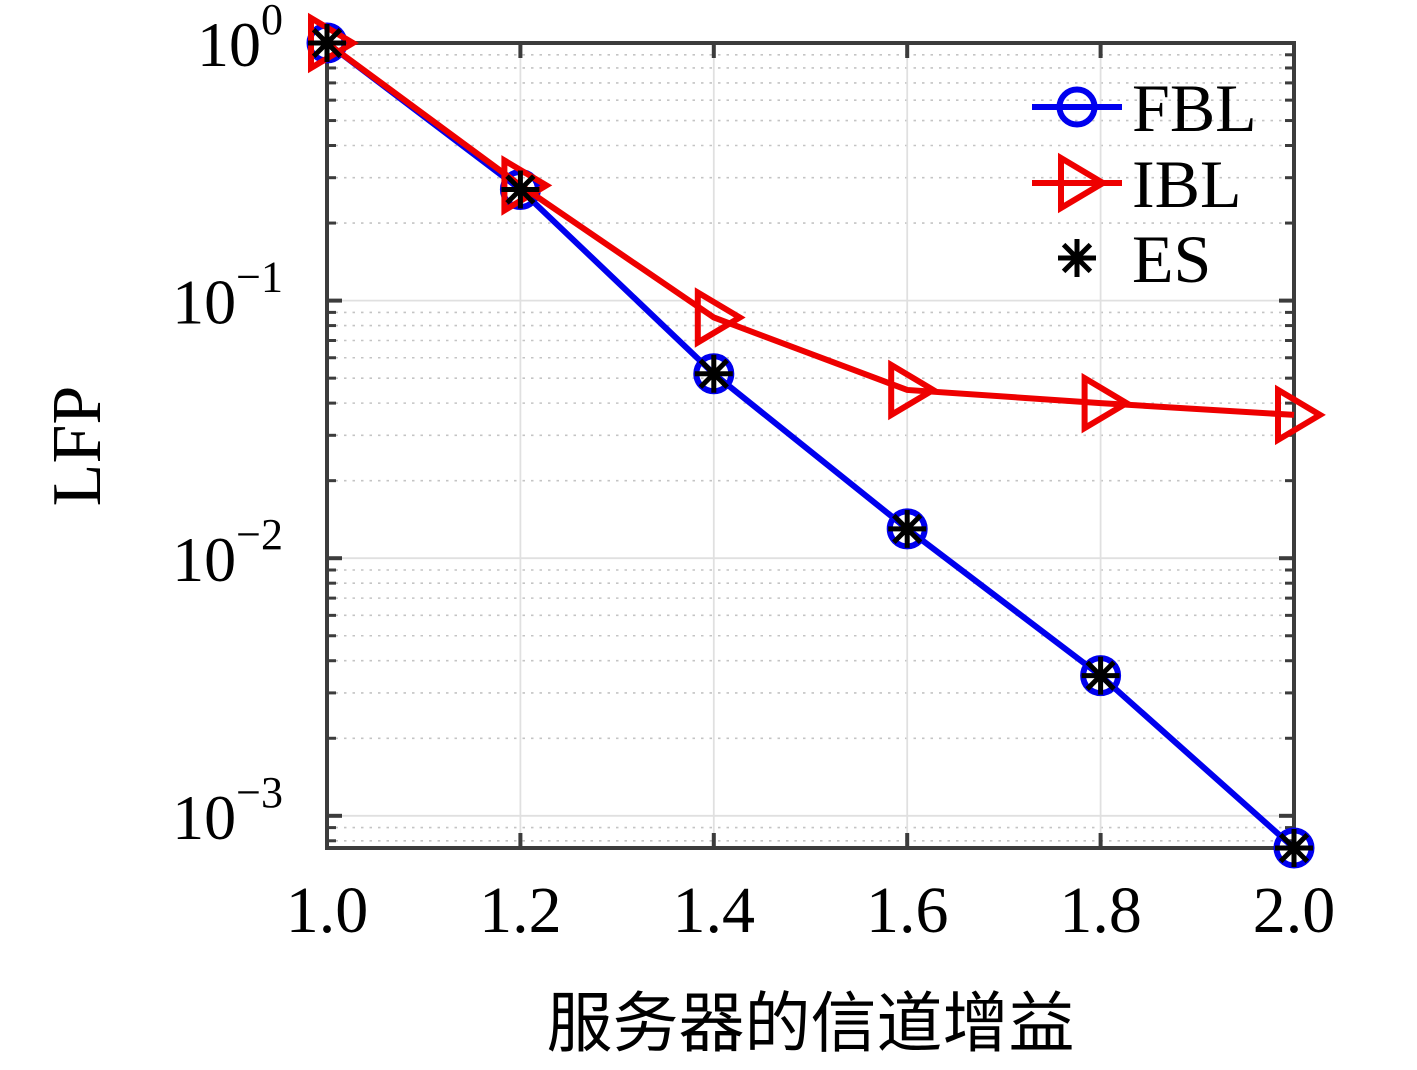 The height and width of the screenshot is (1070, 1417). What do you see at coordinates (327, 910) in the screenshot?
I see `x-tick-label: 1.0` at bounding box center [327, 910].